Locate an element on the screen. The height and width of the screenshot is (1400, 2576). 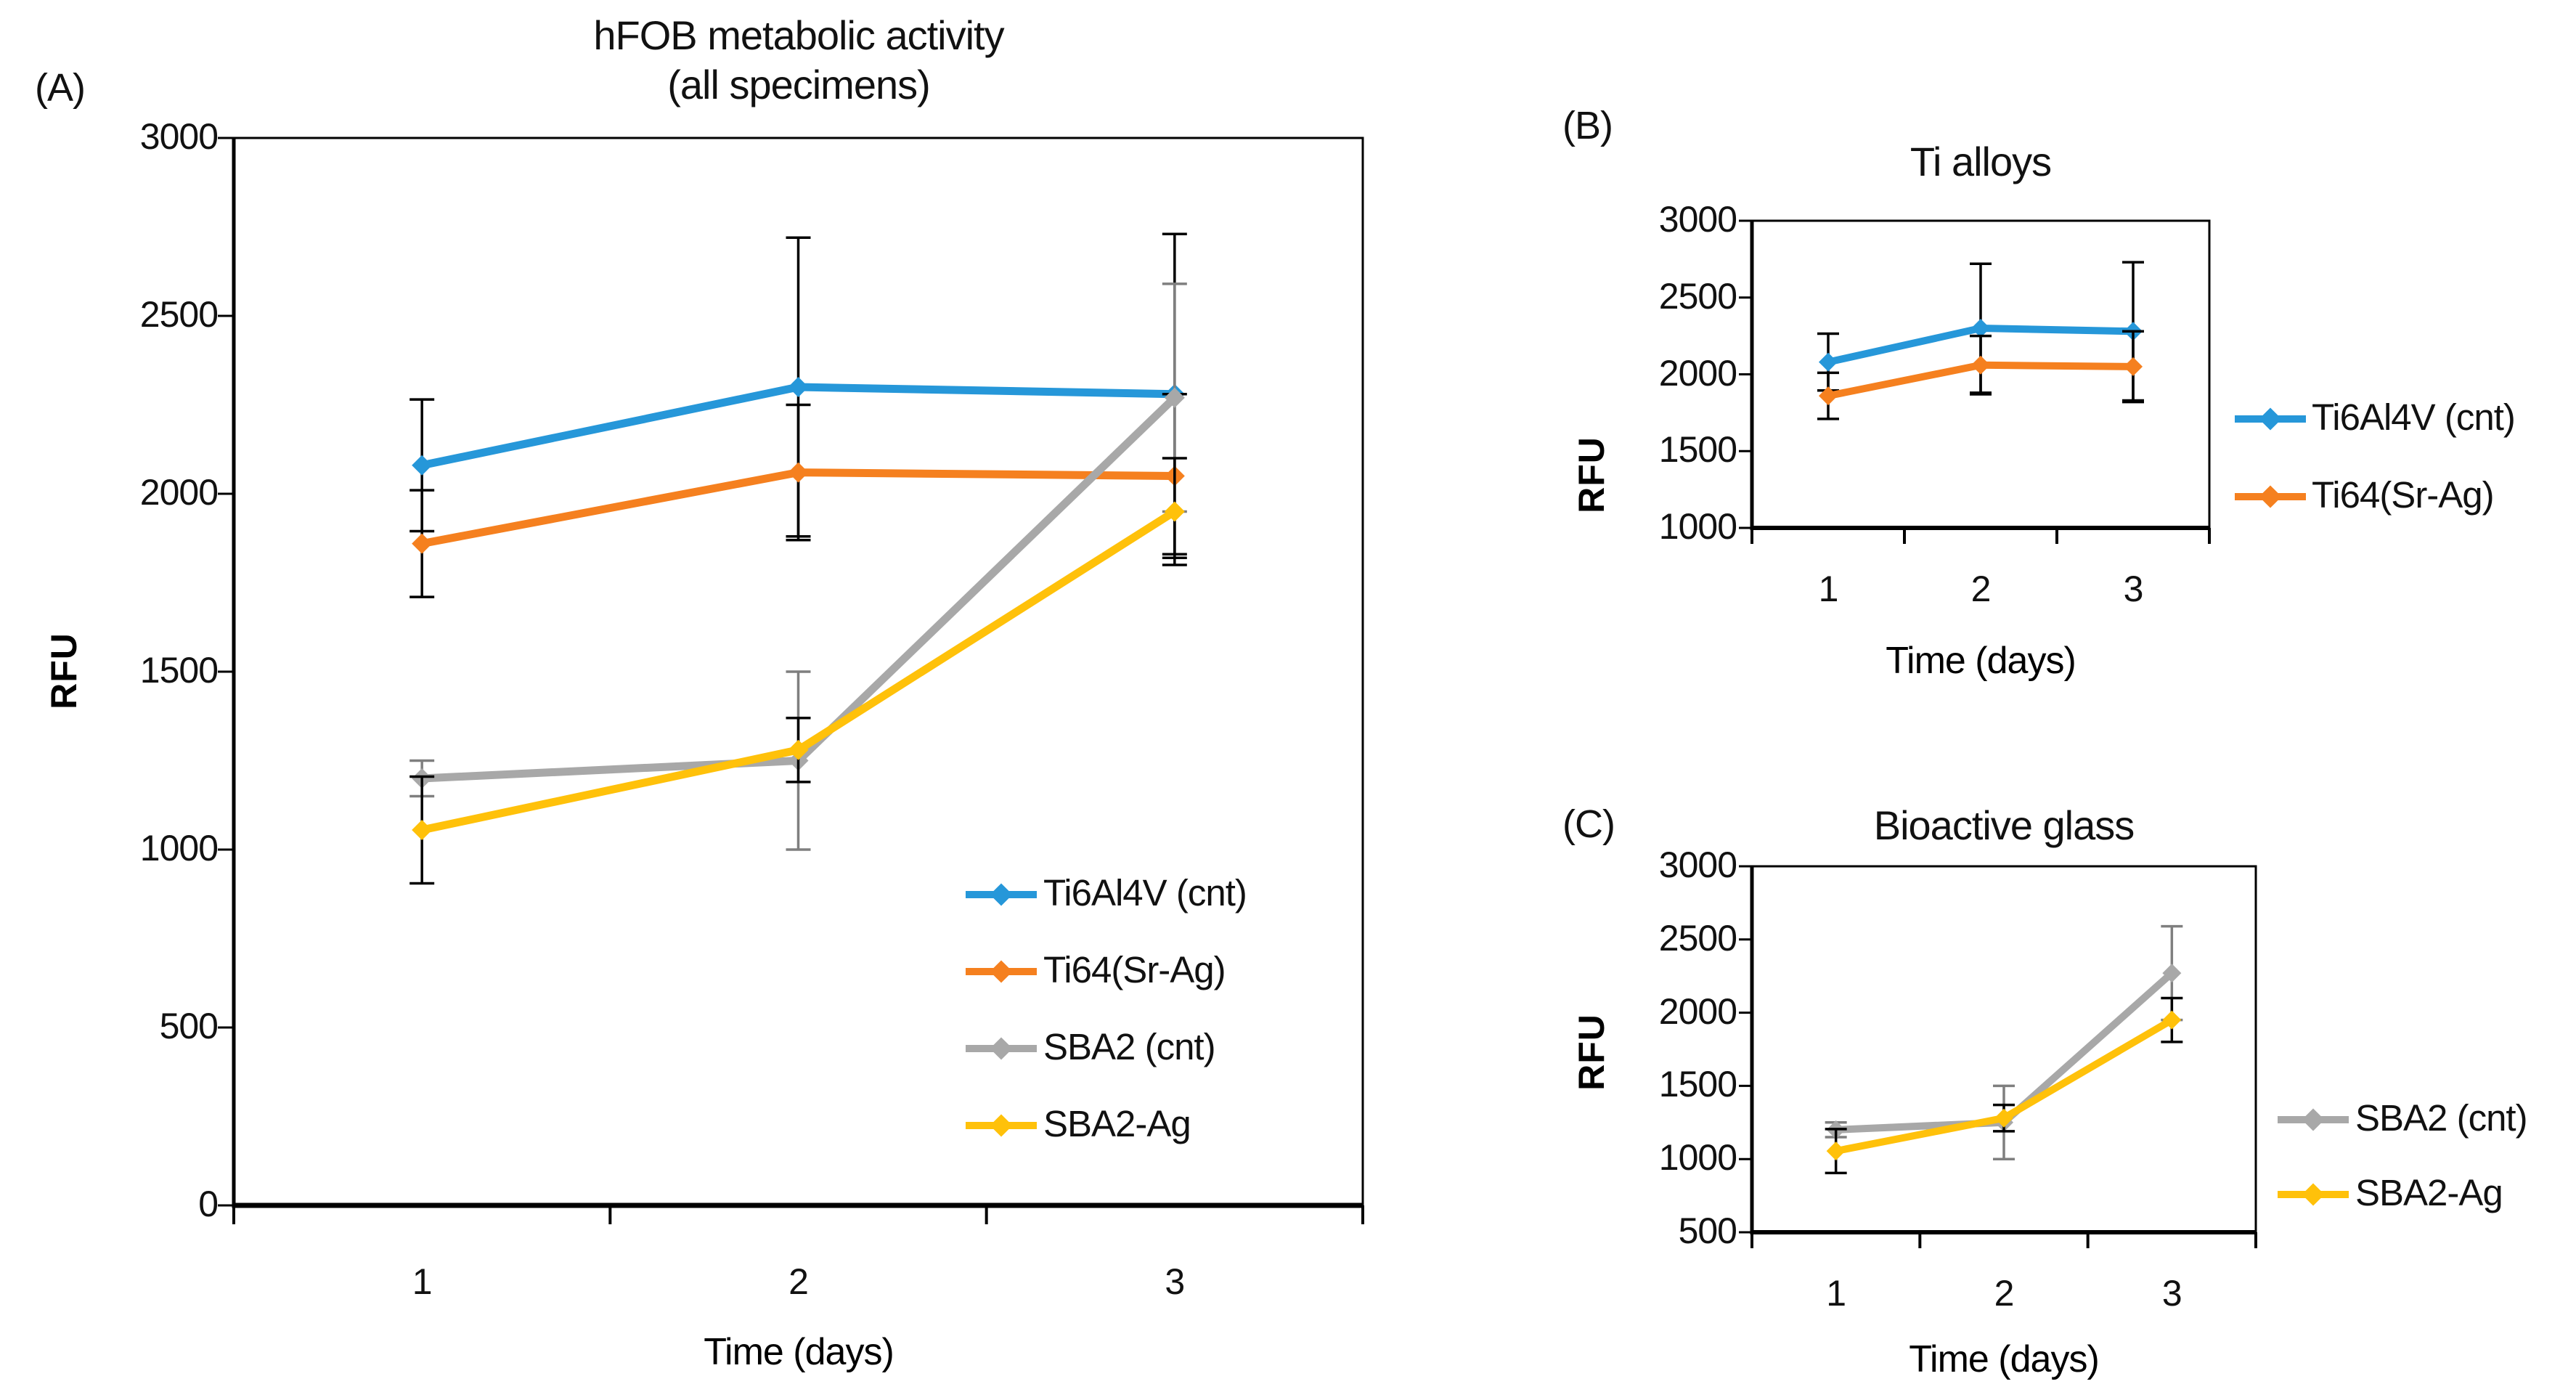
chart-A-legend-label: Ti6Al4V (cnt) is located at coordinates (1145, 893).